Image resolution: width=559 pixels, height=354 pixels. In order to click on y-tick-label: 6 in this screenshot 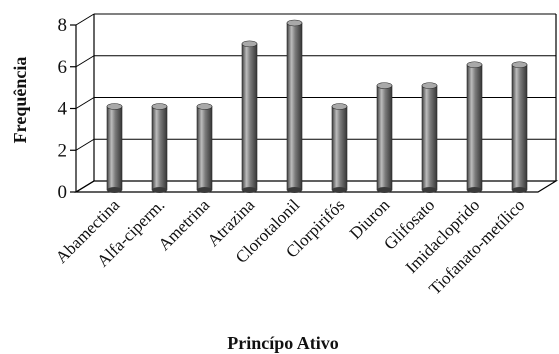, I will do `click(63, 67)`.